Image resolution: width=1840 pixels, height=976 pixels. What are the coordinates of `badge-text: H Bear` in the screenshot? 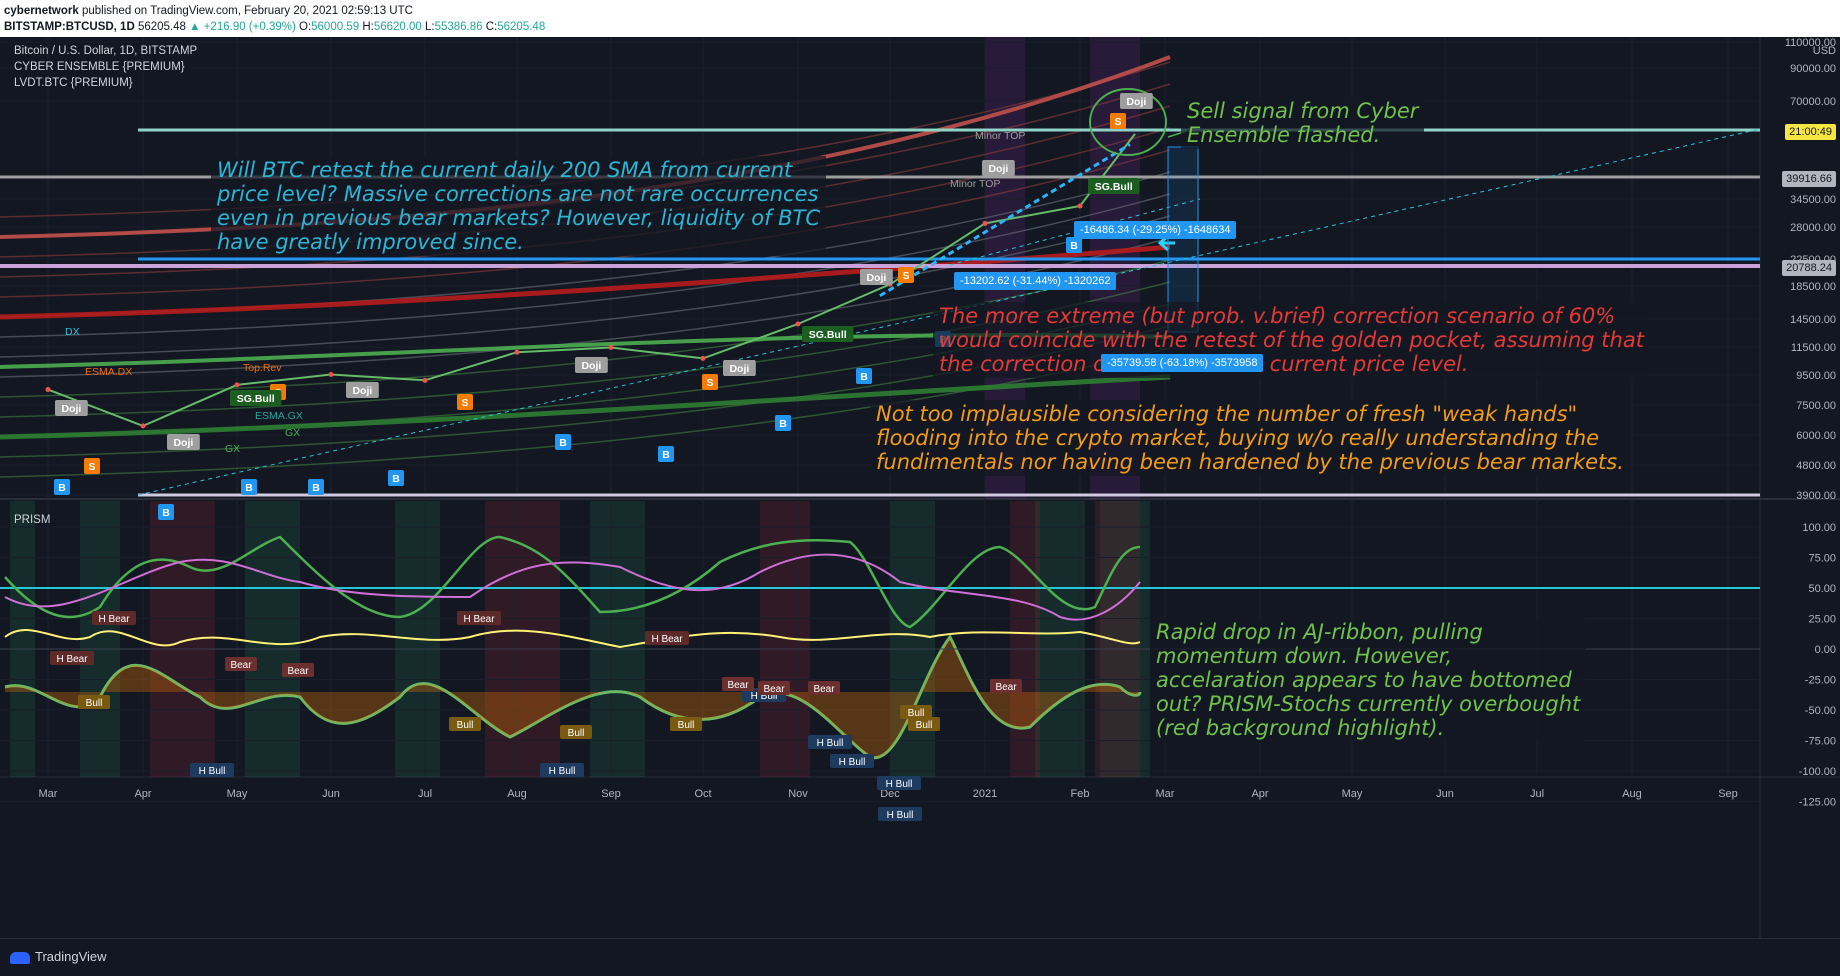 It's located at (479, 619).